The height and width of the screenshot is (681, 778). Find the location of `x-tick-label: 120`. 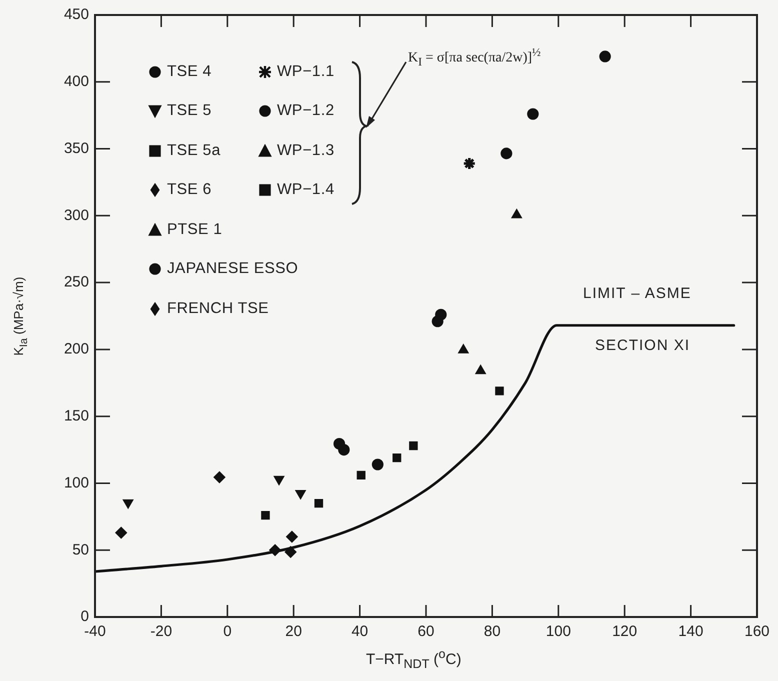

x-tick-label: 120 is located at coordinates (625, 631).